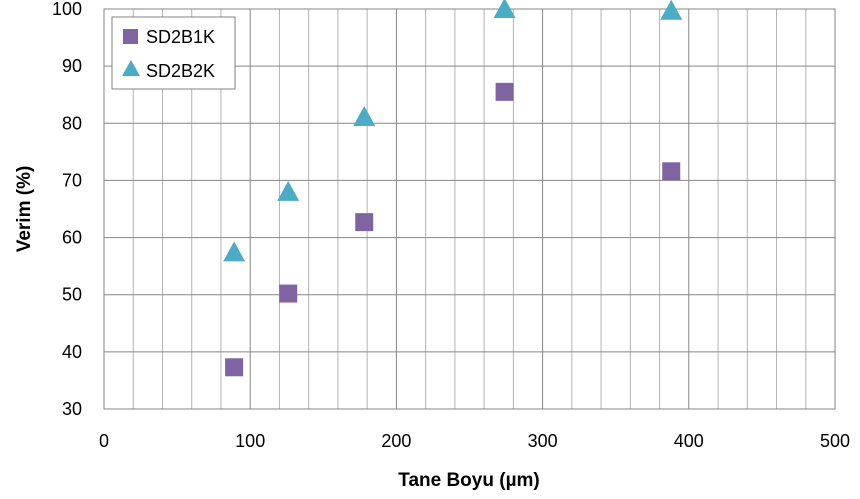 The height and width of the screenshot is (499, 860). I want to click on x-tick-label: 100, so click(250, 441).